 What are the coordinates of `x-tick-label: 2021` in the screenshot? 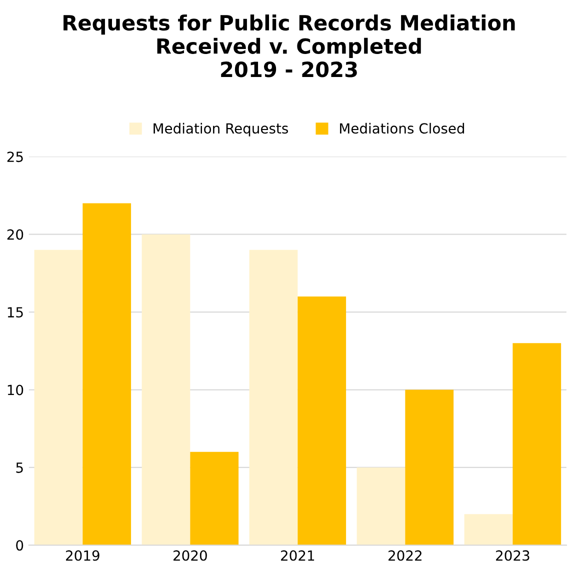 It's located at (297, 555).